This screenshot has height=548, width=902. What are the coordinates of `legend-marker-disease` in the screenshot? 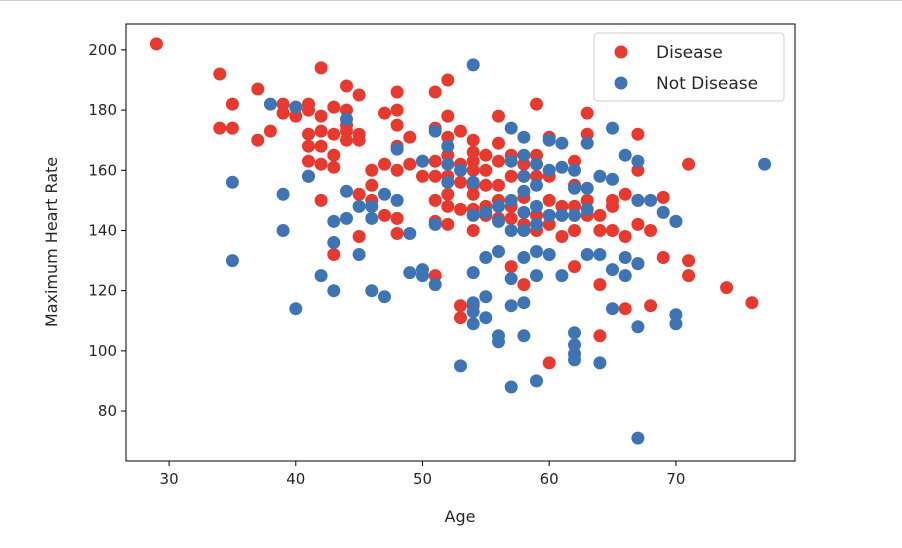 It's located at (621, 52).